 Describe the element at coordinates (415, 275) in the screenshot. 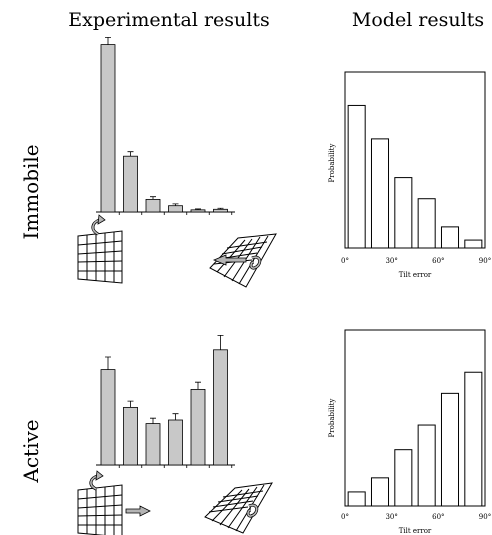

I see `model-immobile-xlabel: Tilt error` at that location.